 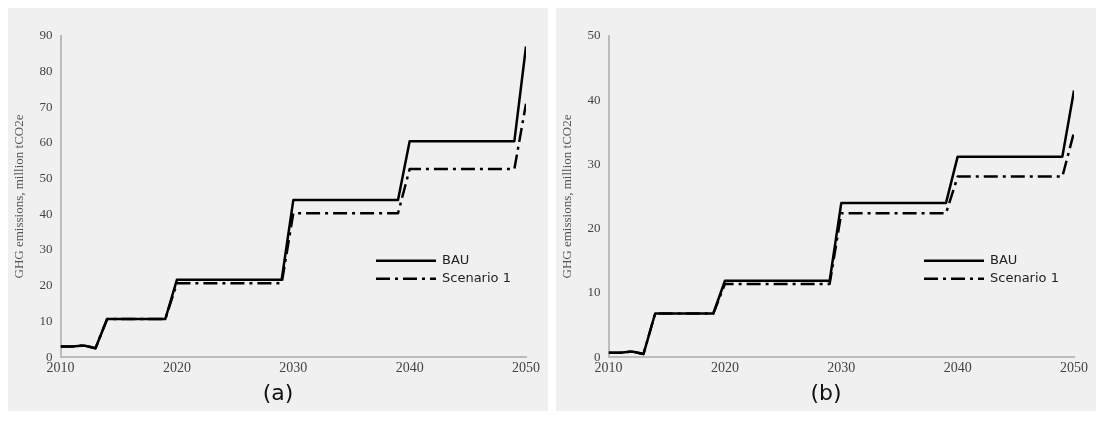 What do you see at coordinates (826, 392) in the screenshot?
I see `text: (b)` at bounding box center [826, 392].